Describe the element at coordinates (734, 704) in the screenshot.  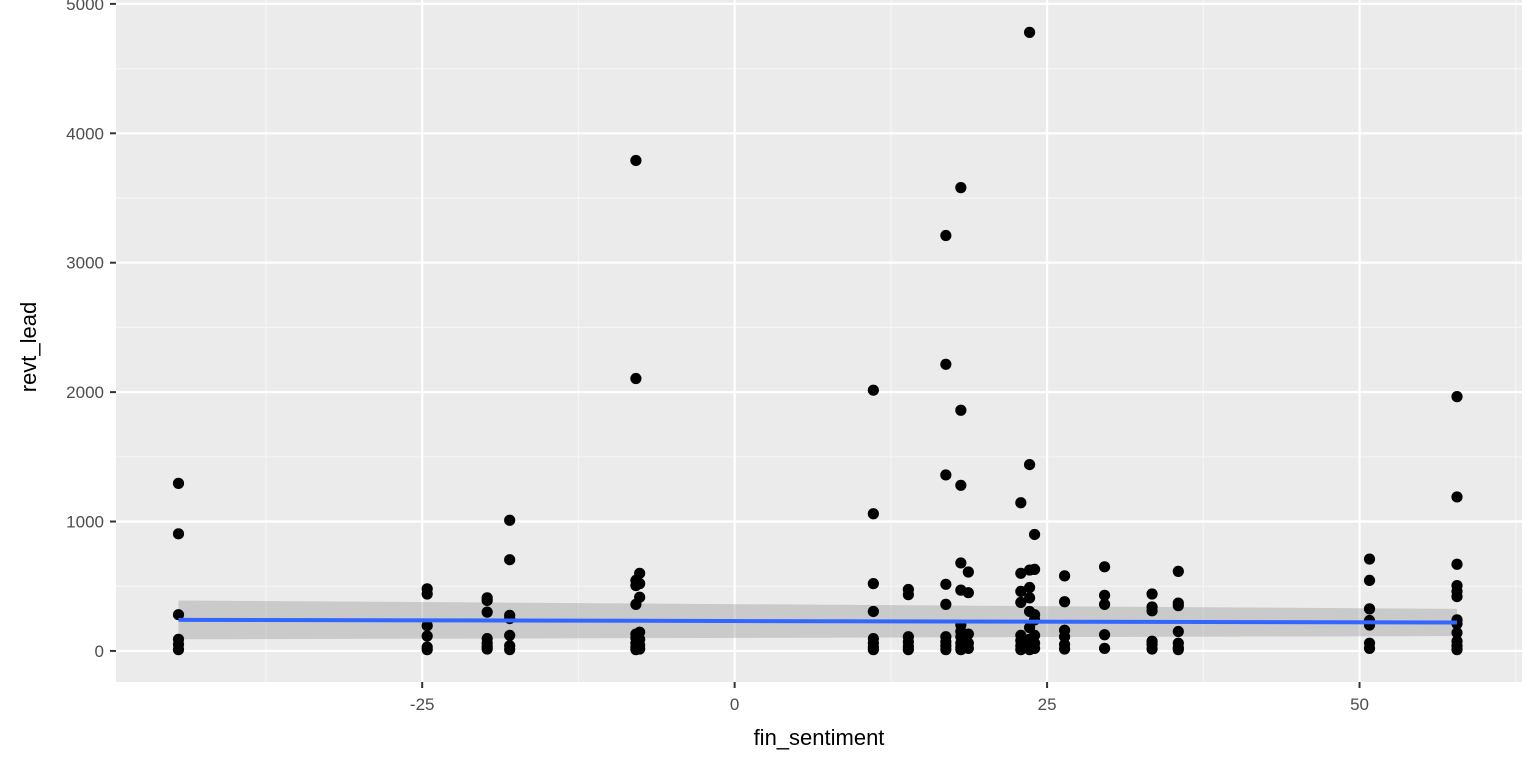
I see `x-tick-label: 0` at that location.